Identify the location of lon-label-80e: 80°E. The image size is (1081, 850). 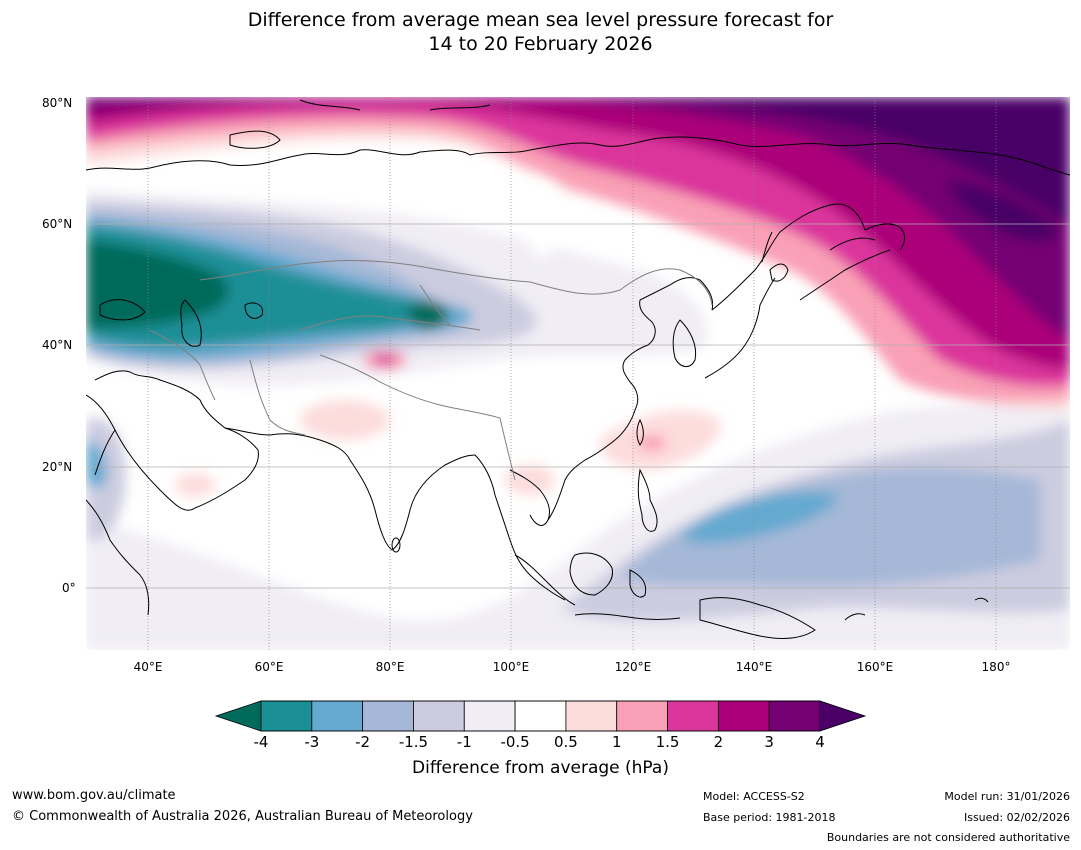
(390, 667).